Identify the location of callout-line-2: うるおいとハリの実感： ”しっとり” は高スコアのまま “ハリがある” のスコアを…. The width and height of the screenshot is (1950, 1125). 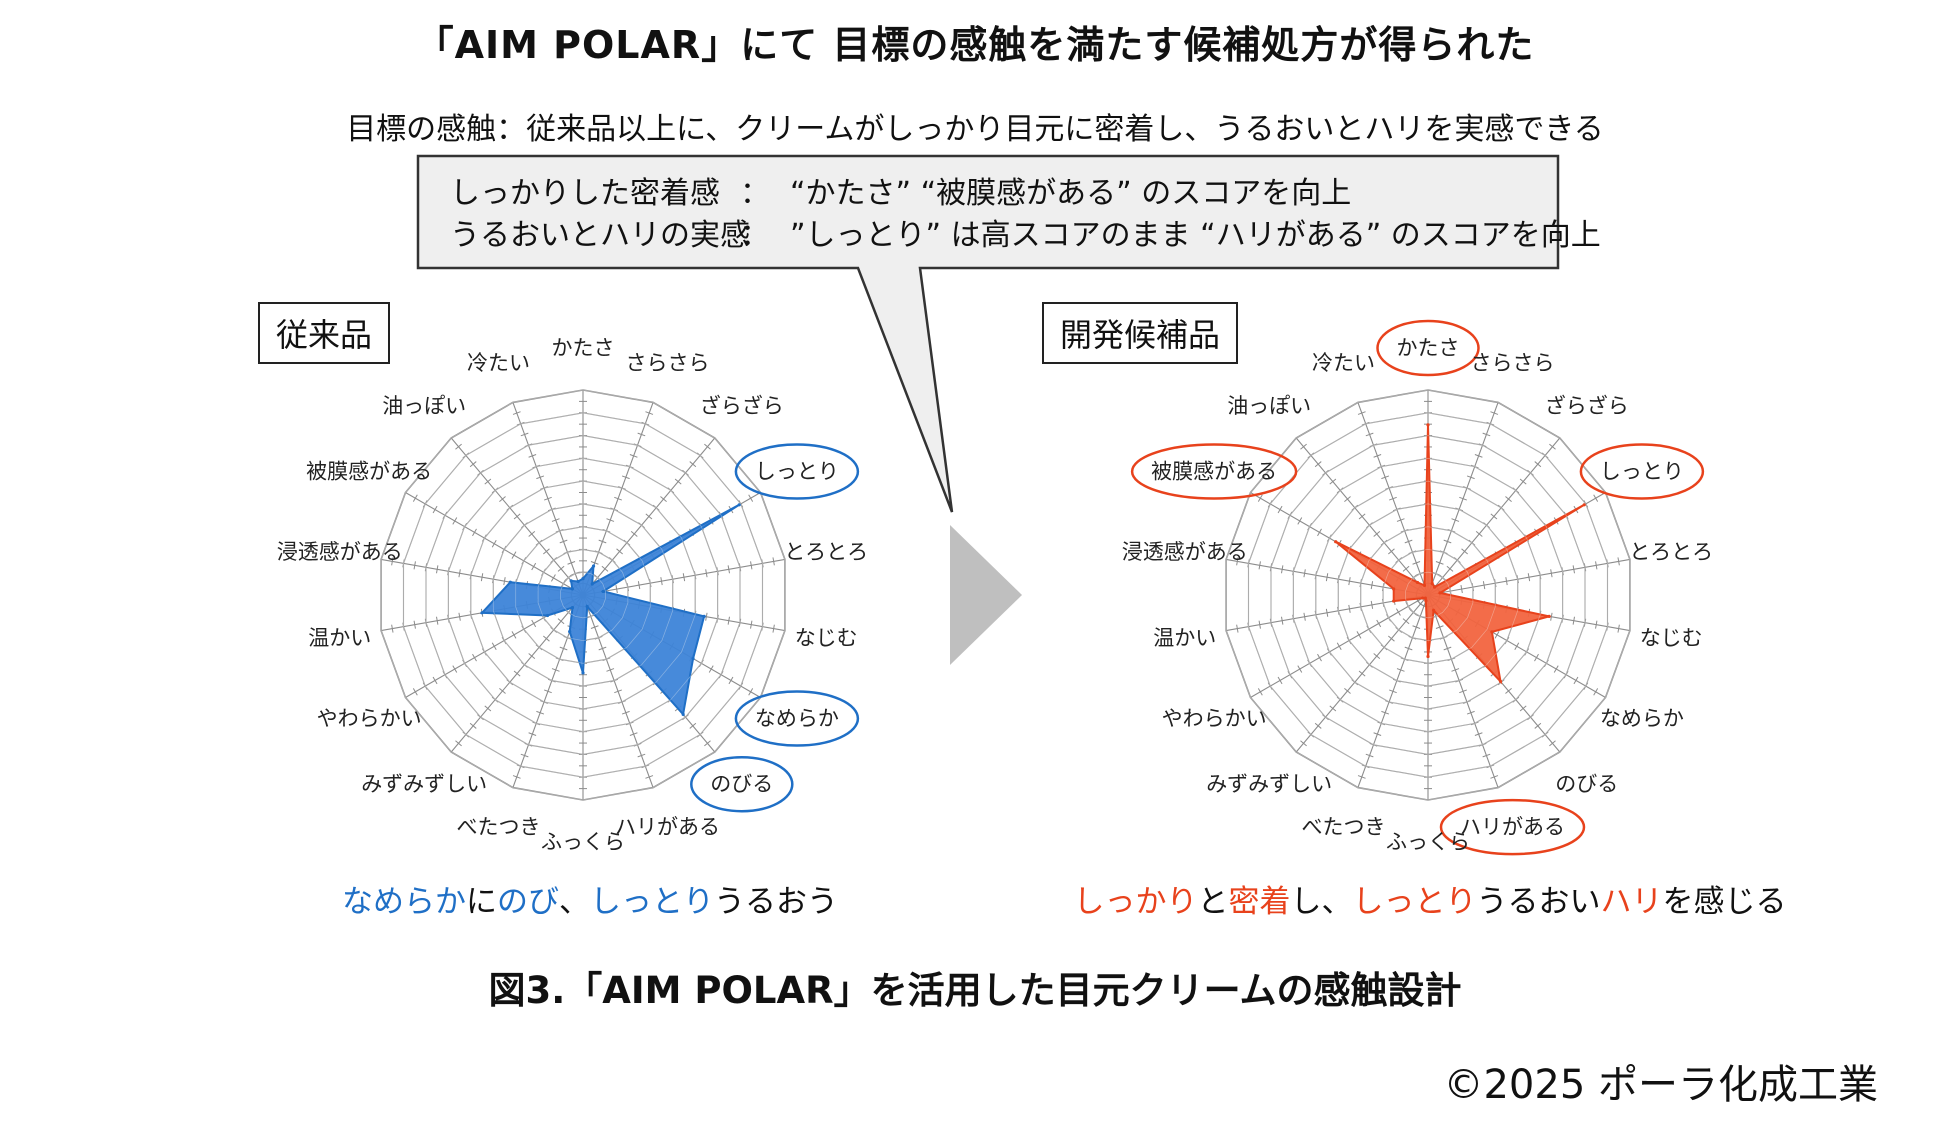
(1025, 232).